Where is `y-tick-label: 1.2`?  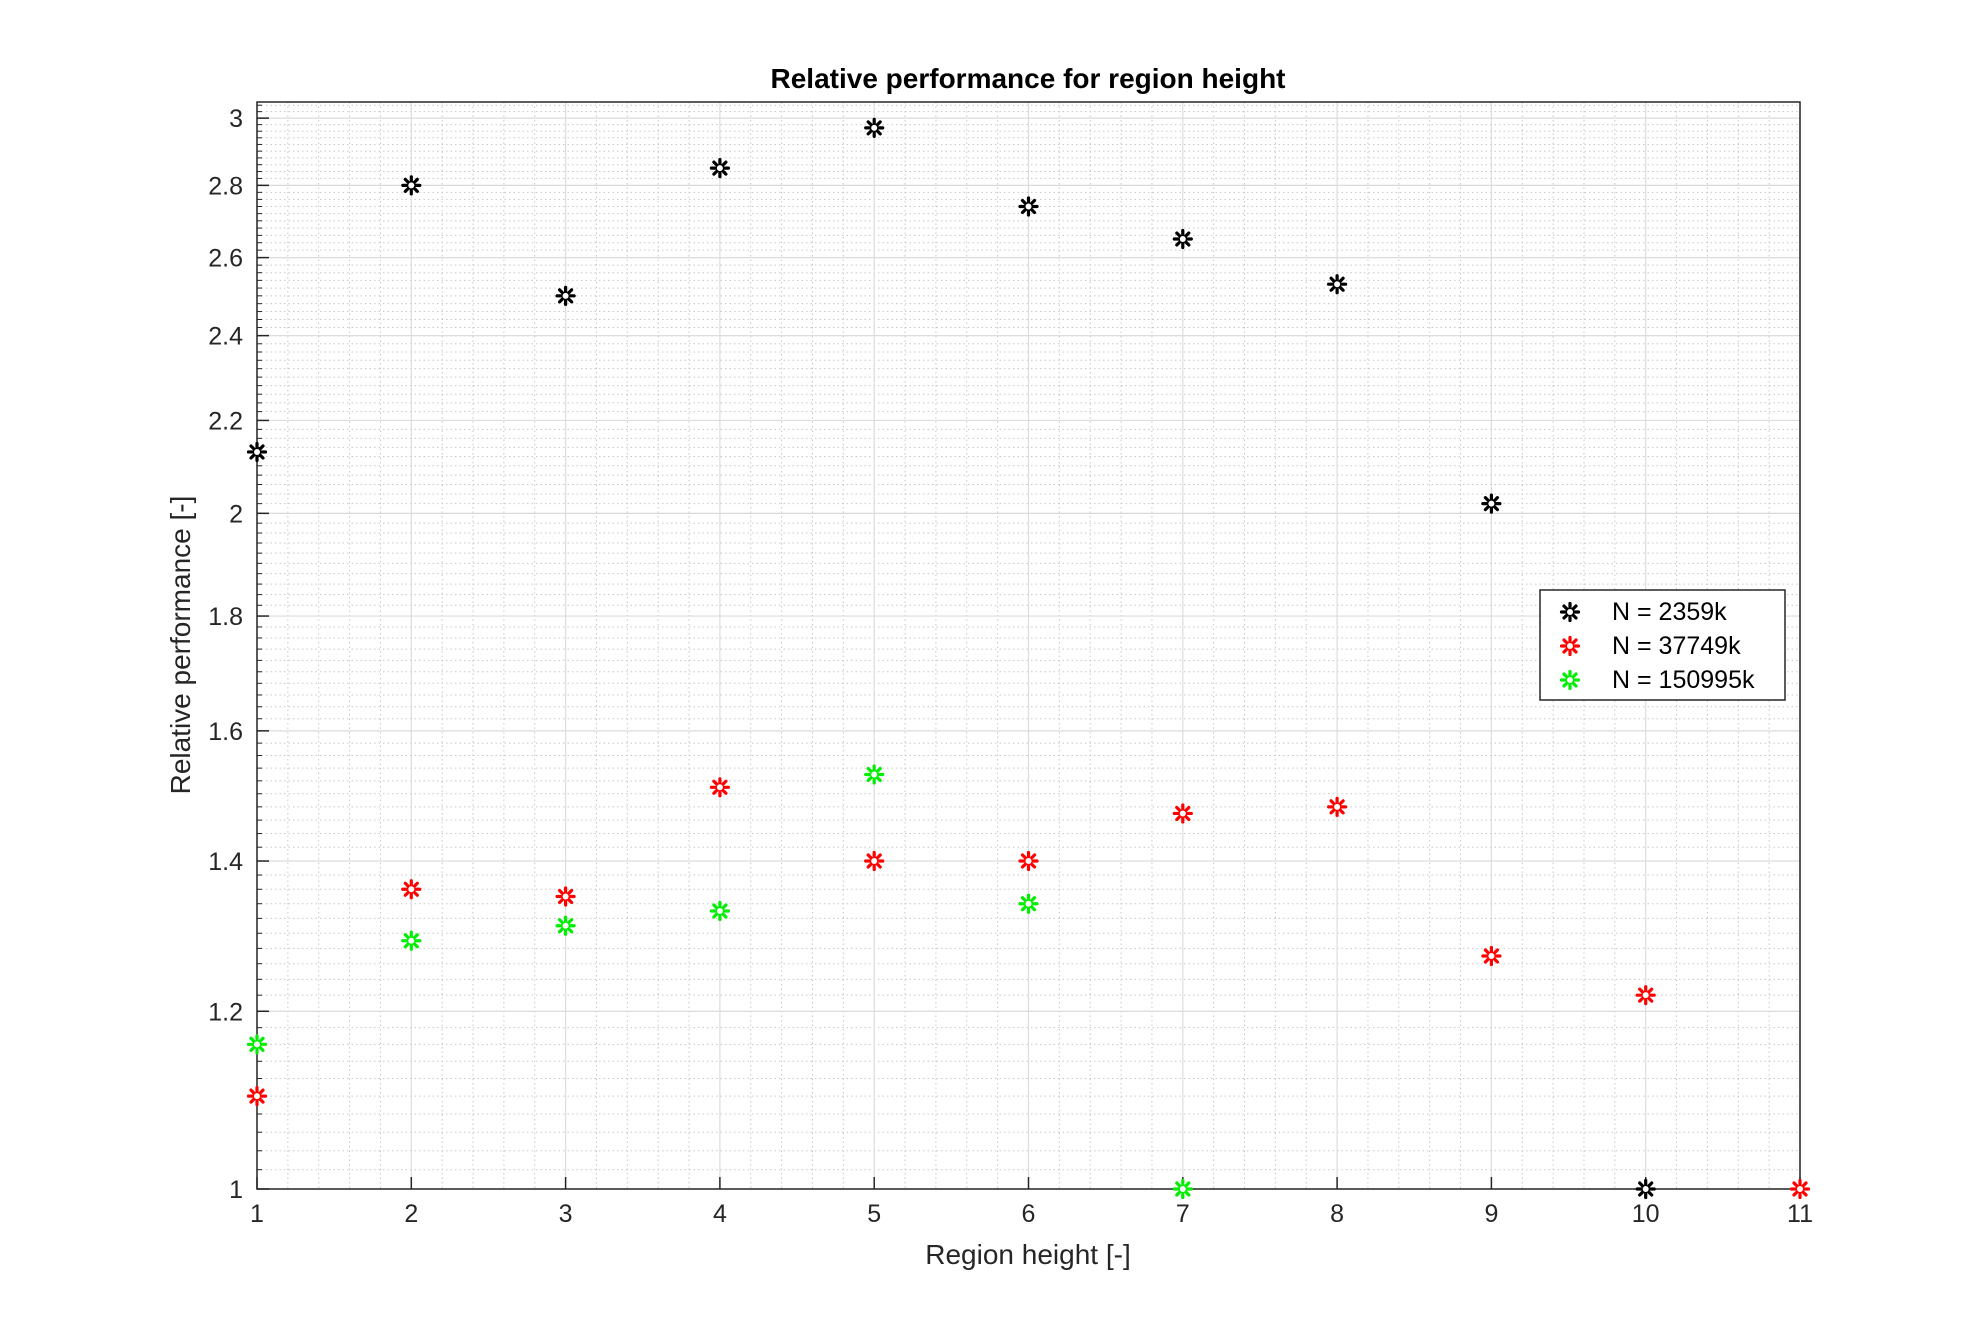
y-tick-label: 1.2 is located at coordinates (225, 1012).